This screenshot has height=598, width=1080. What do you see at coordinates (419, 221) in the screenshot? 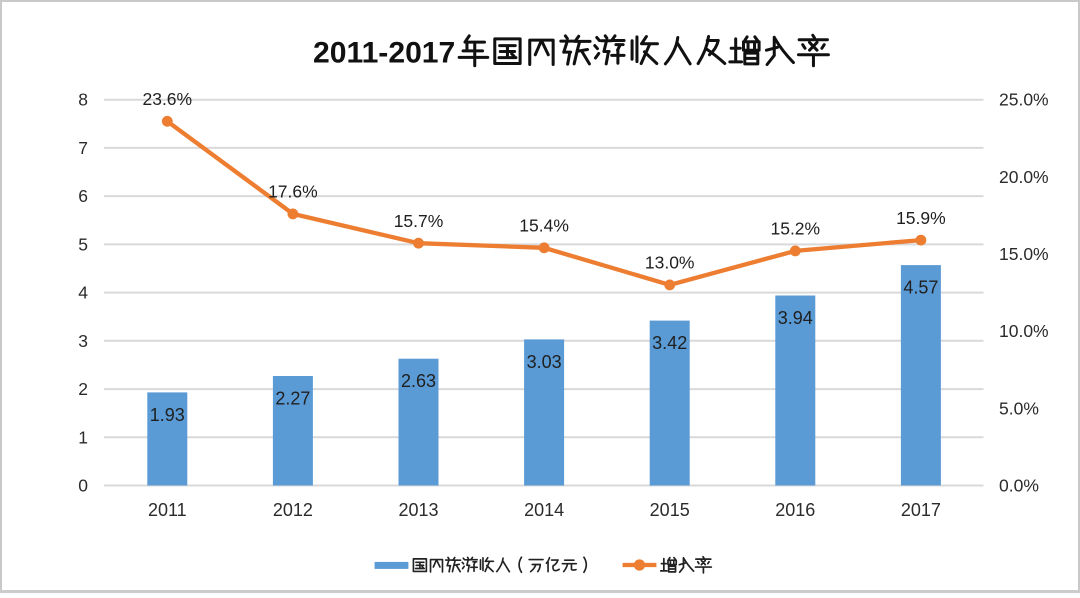
I see `svg-text: 15.7%` at bounding box center [419, 221].